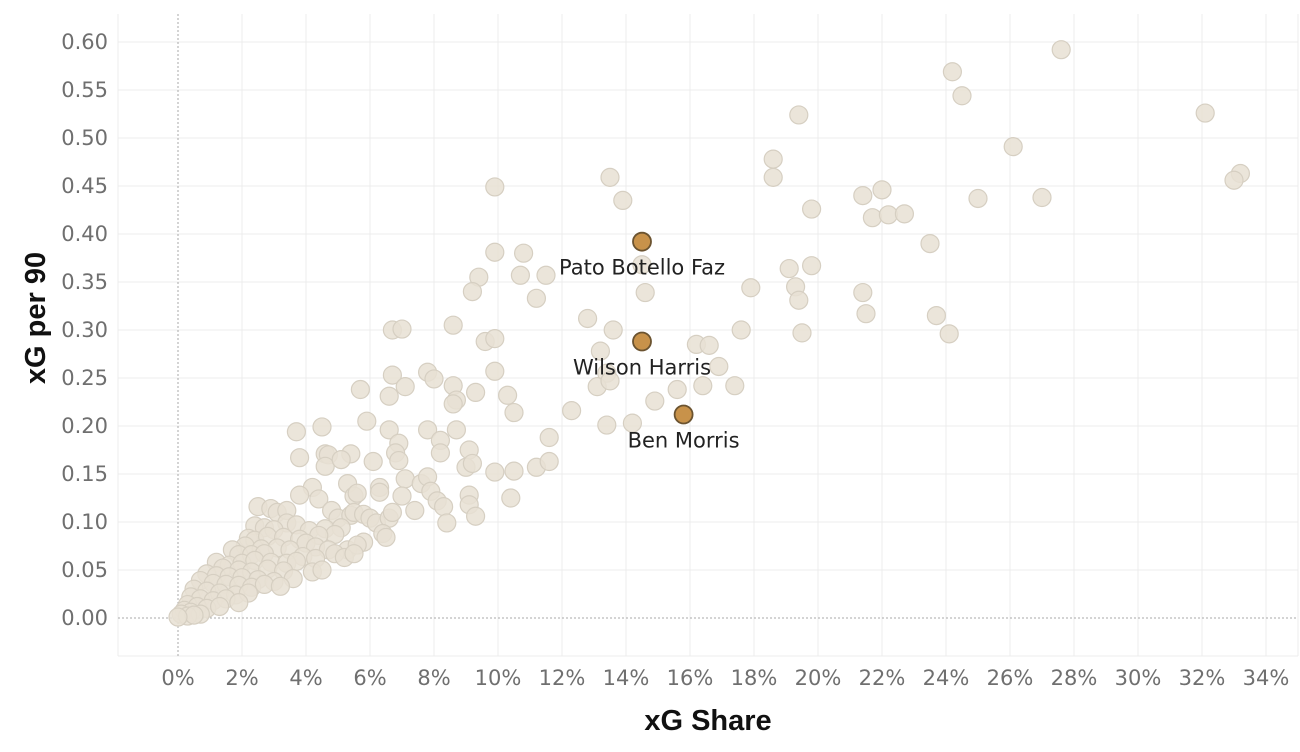  What do you see at coordinates (690, 678) in the screenshot?
I see `x-tick-label: 16%` at bounding box center [690, 678].